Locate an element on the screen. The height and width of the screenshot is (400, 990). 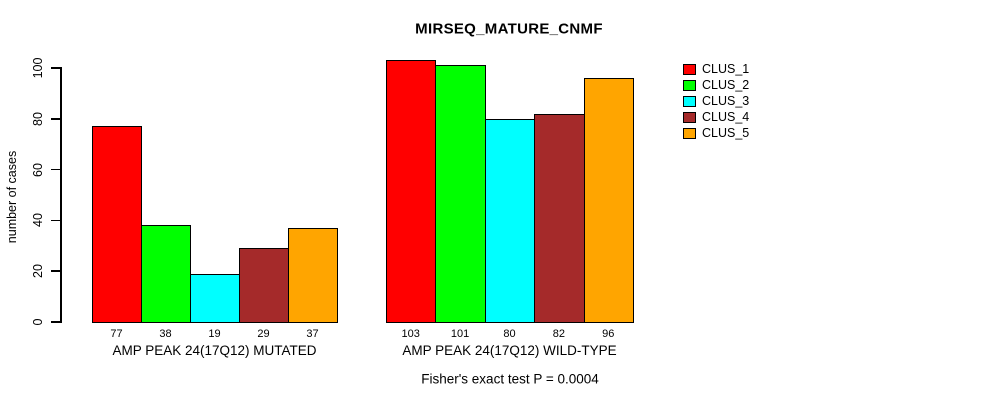
annotation-text: Fisher's exact test P = 0.0004 is located at coordinates (510, 379).